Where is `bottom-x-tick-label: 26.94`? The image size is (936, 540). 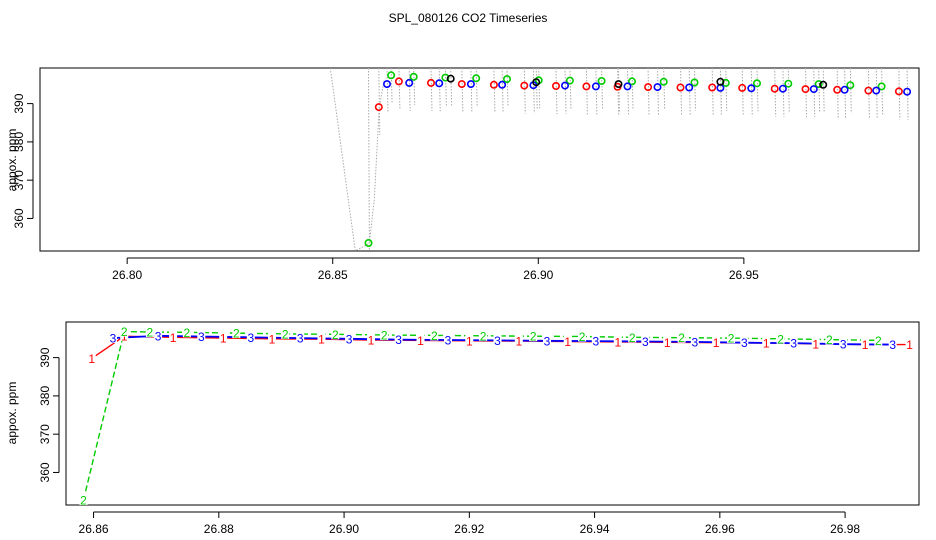 bottom-x-tick-label: 26.94 is located at coordinates (595, 529).